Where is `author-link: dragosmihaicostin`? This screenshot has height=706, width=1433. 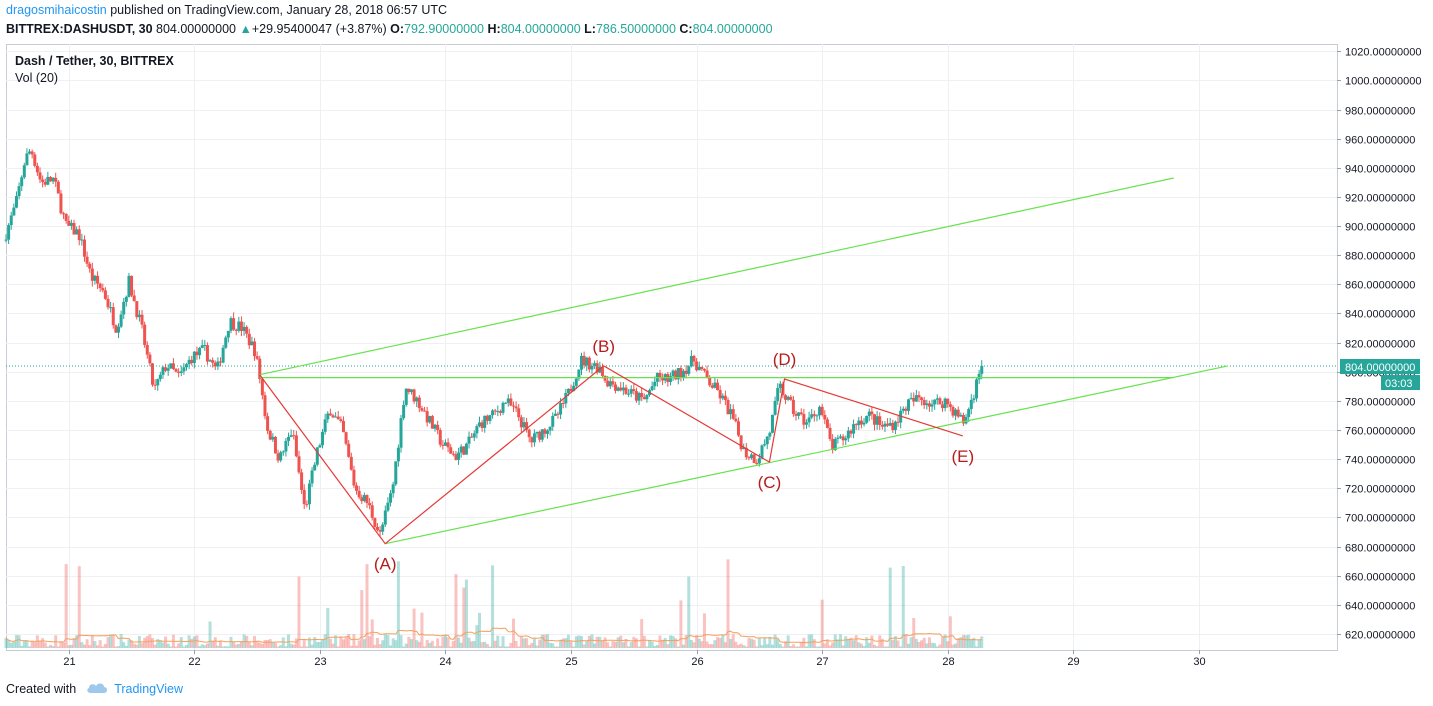
author-link: dragosmihaicostin is located at coordinates (56, 10).